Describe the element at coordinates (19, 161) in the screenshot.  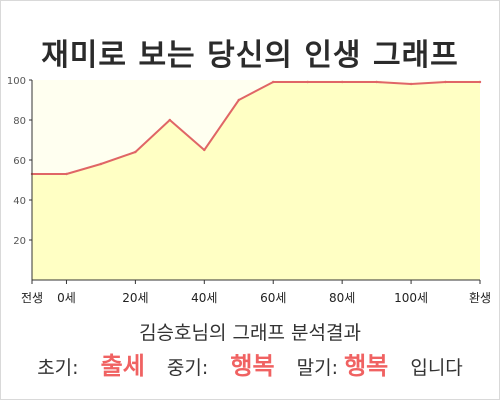
I see `y-tick-label: 60` at that location.